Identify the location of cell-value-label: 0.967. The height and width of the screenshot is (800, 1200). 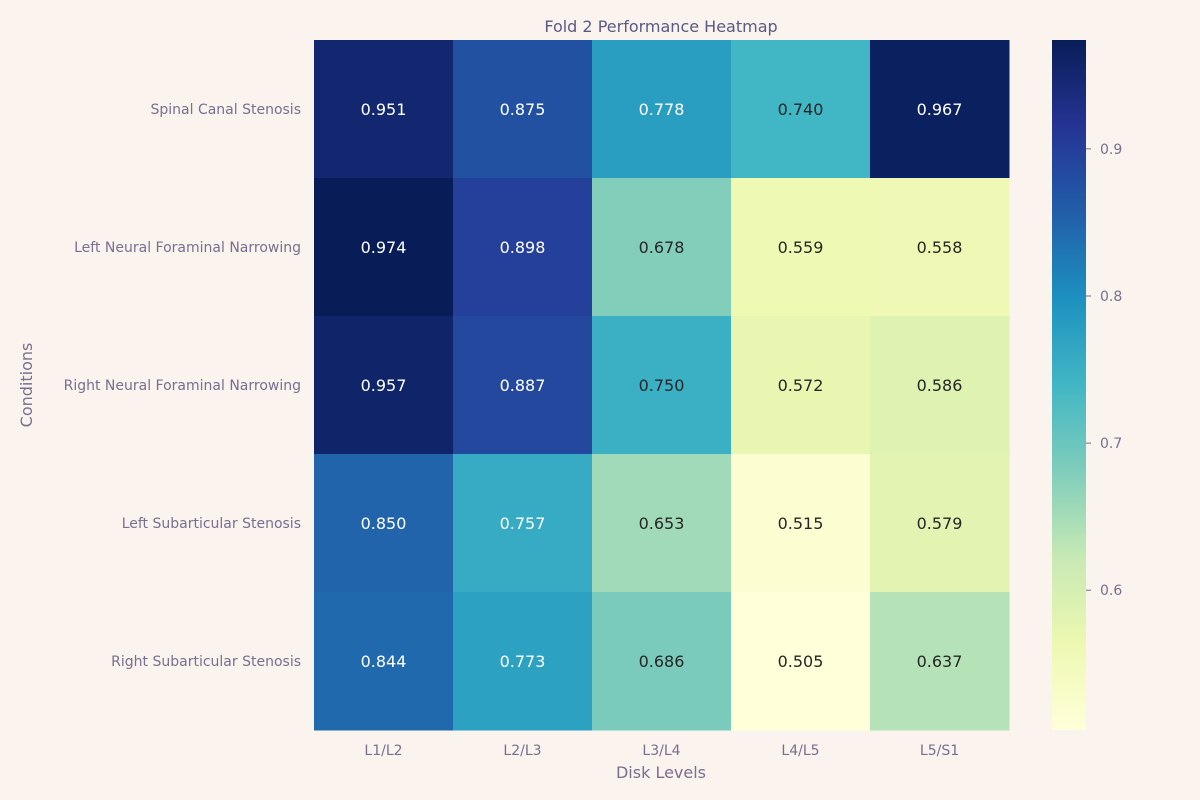
(940, 109).